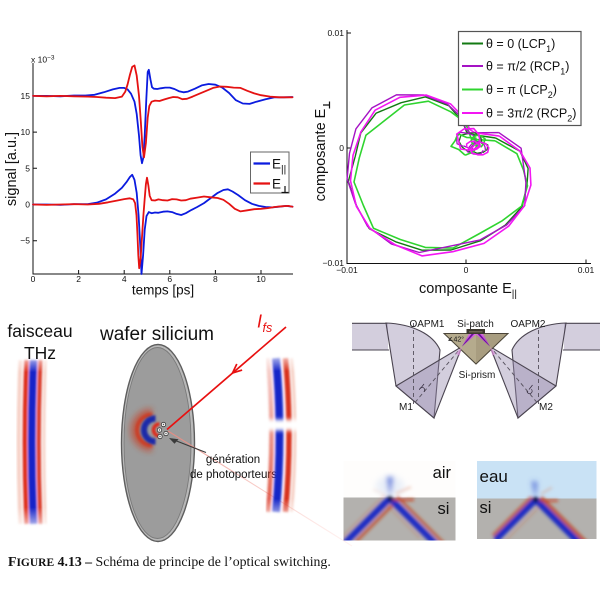  I want to click on svg-text: wafer silicium, so click(156, 334).